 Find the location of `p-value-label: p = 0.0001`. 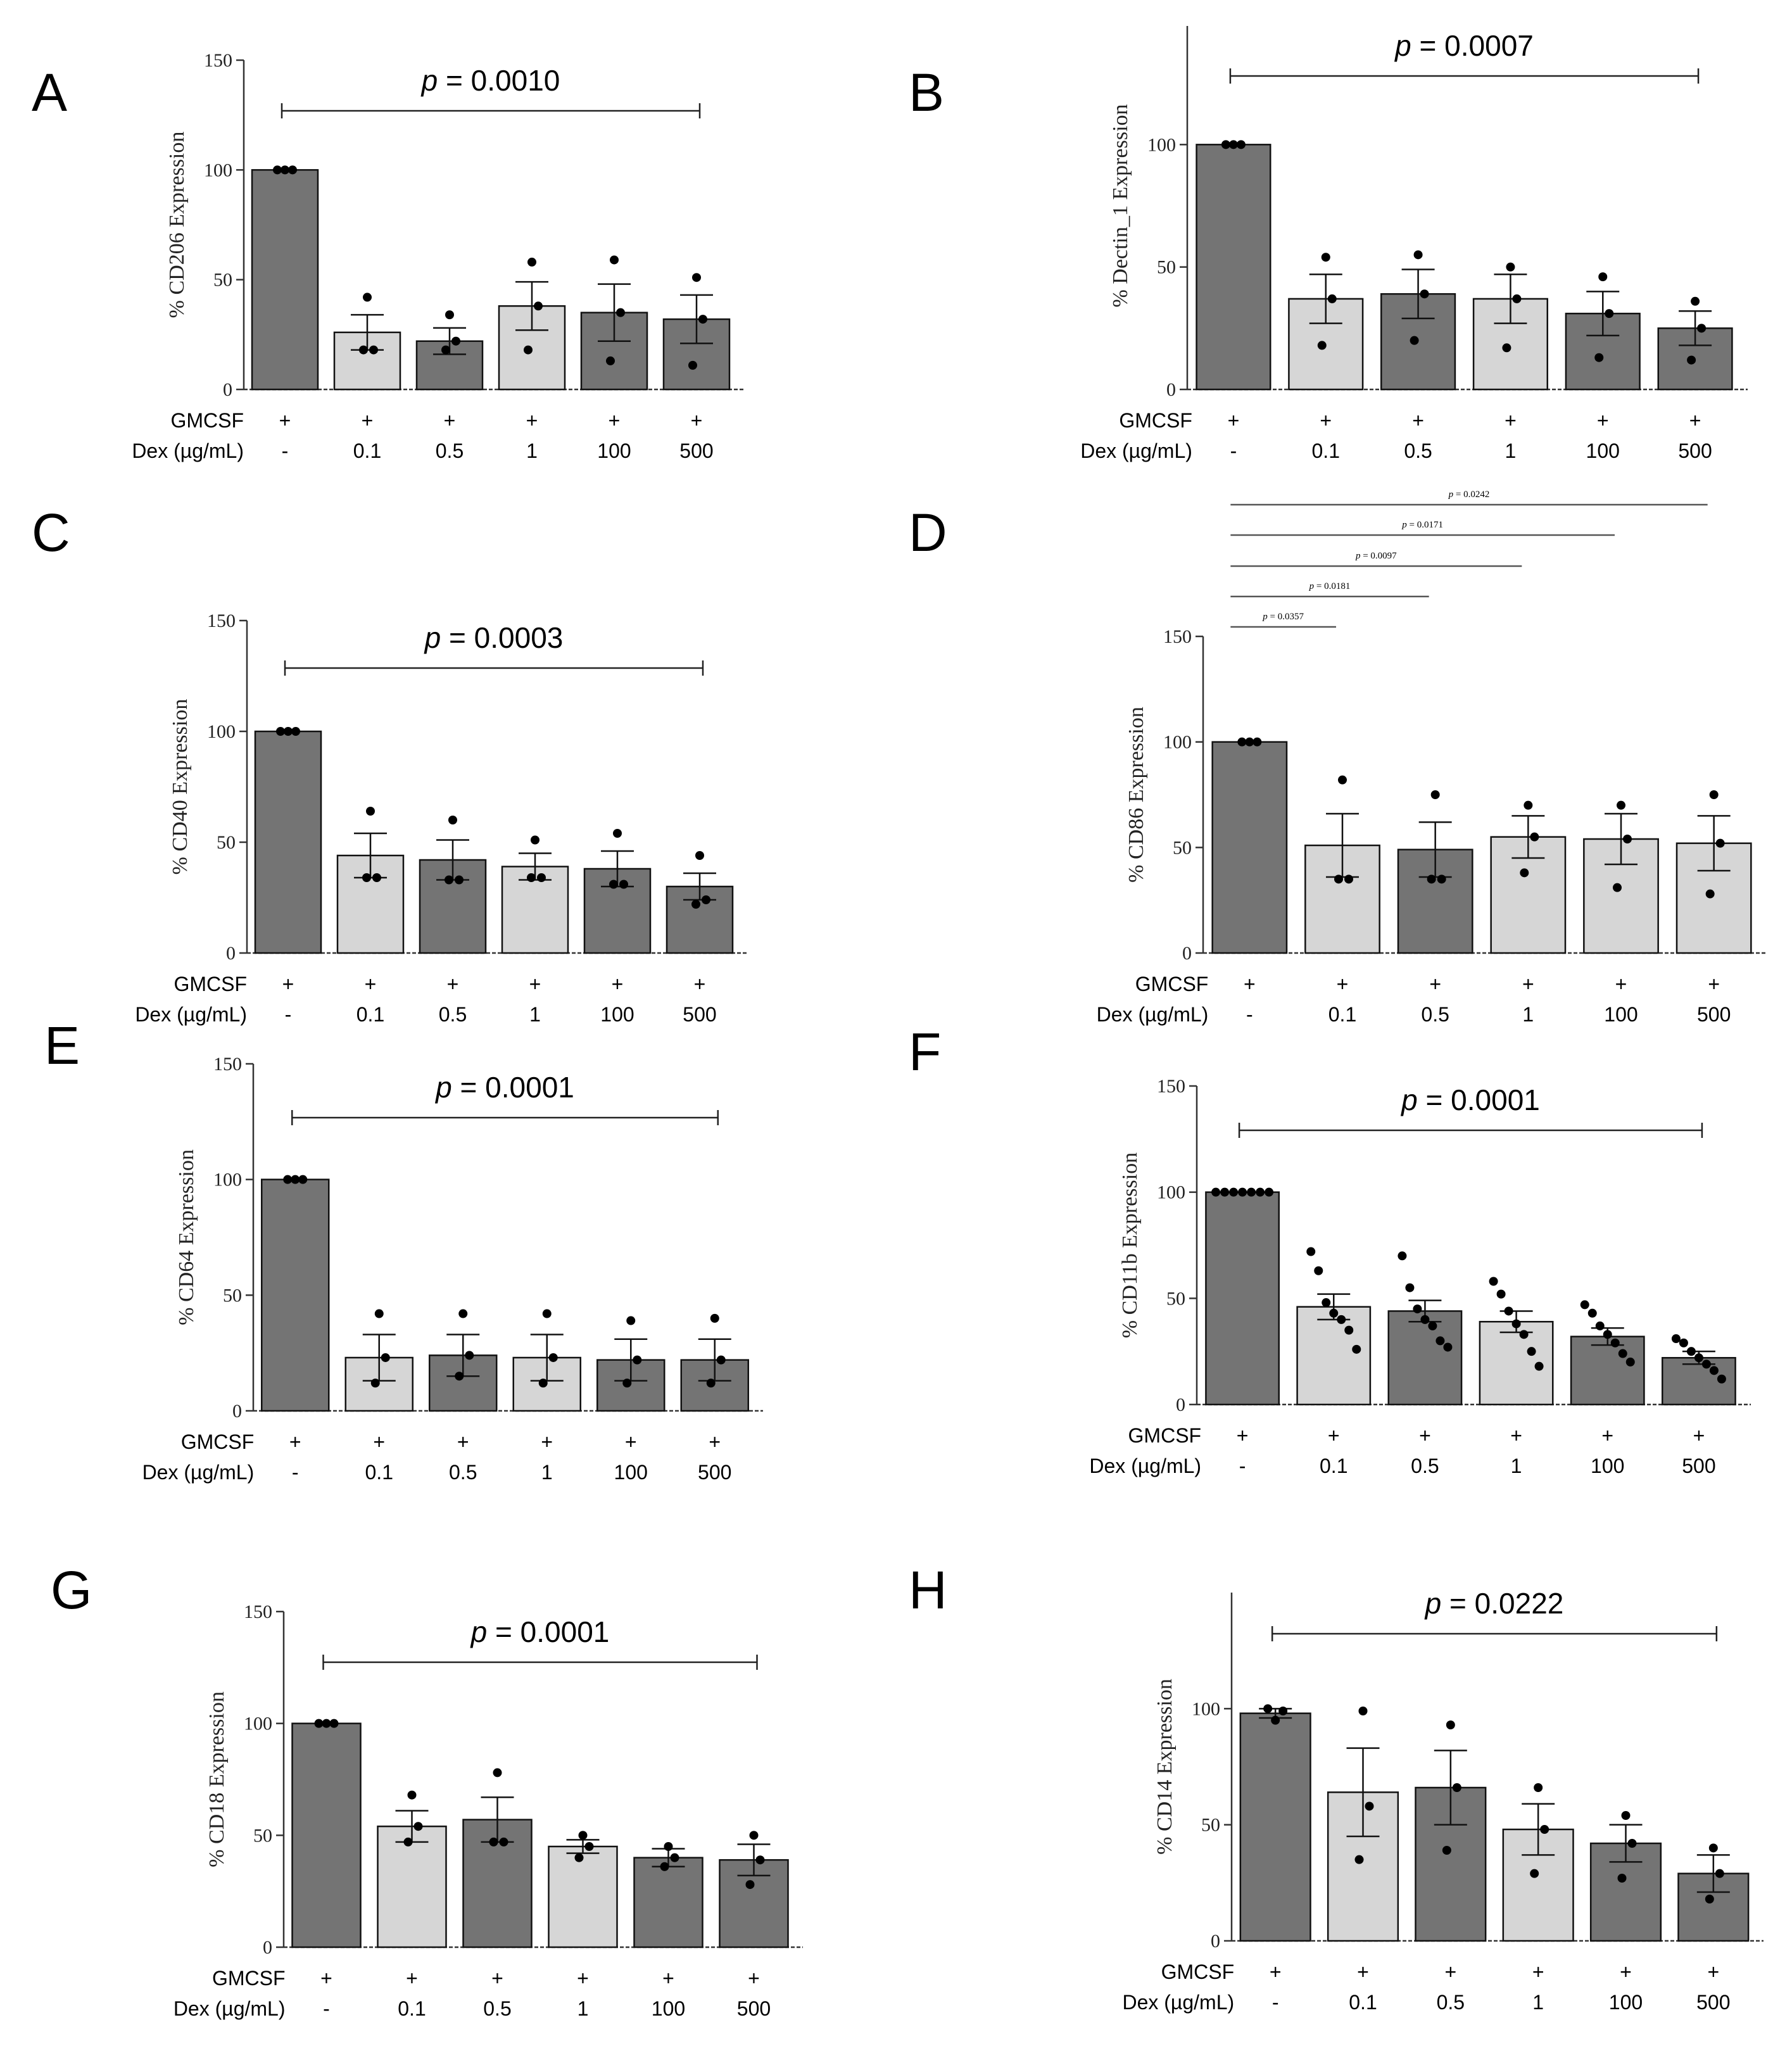

p-value-label: p = 0.0001 is located at coordinates (540, 1631).